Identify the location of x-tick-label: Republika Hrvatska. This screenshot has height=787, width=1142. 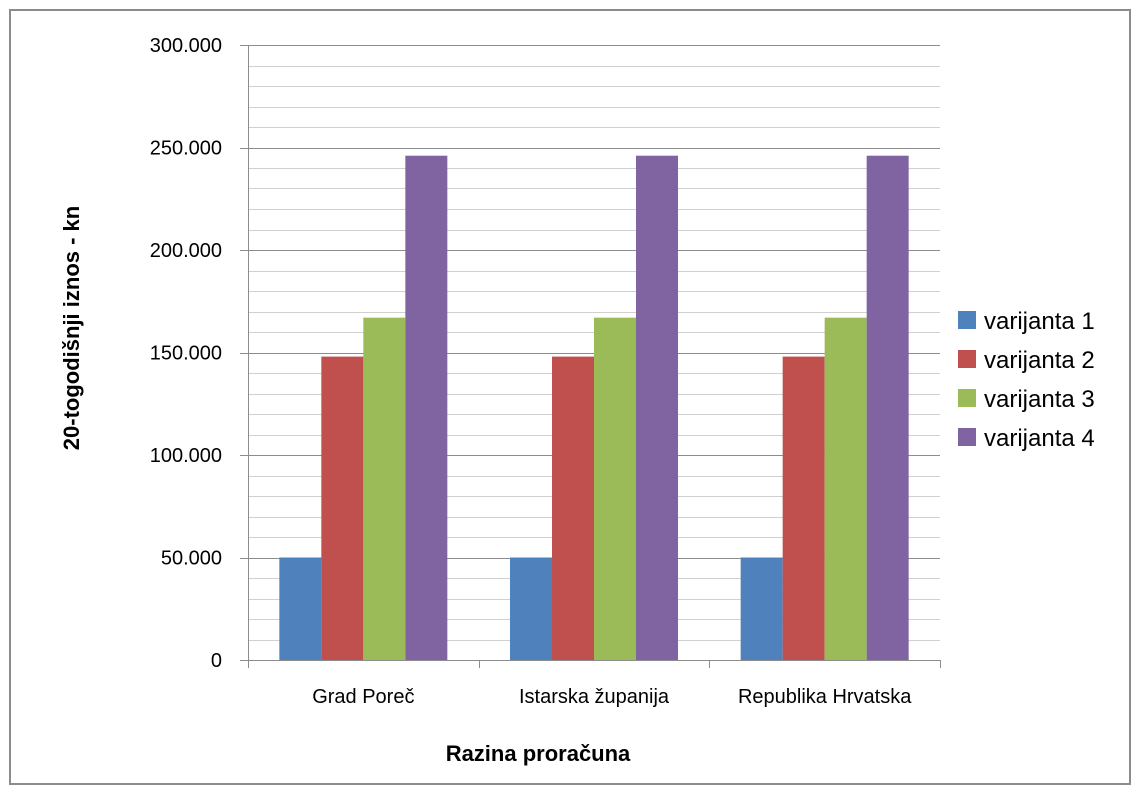
(825, 697).